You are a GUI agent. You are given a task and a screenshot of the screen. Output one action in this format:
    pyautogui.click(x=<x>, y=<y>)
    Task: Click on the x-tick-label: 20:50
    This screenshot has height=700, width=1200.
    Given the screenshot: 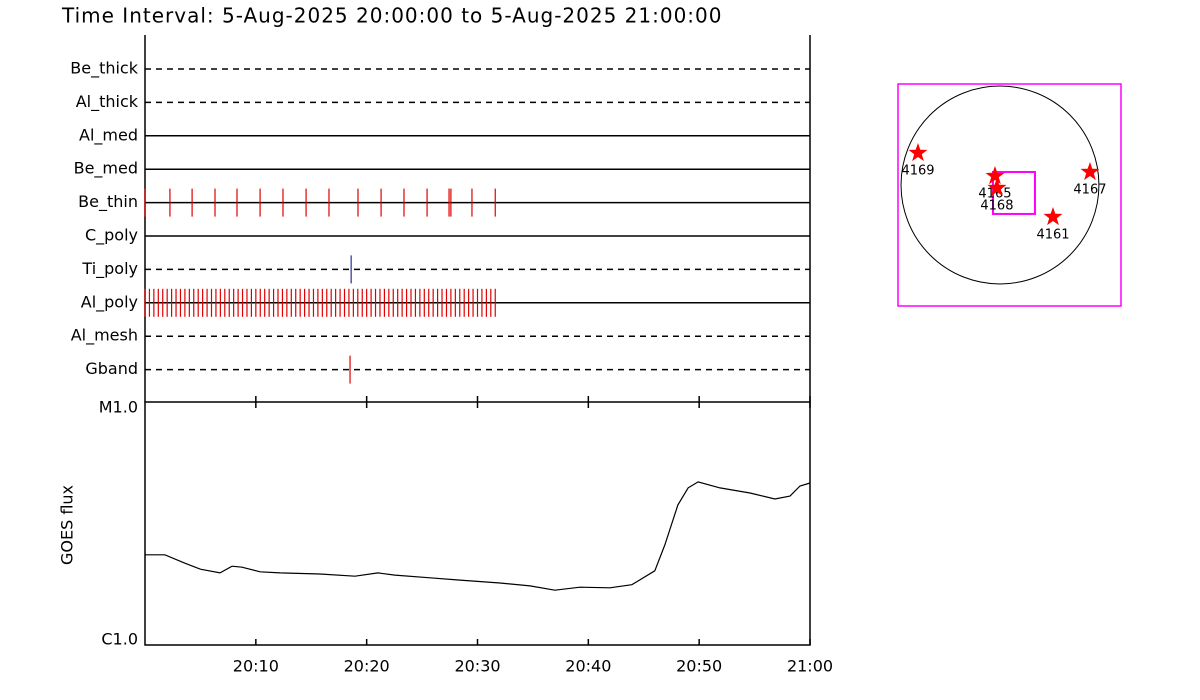 What is the action you would take?
    pyautogui.click(x=699, y=666)
    